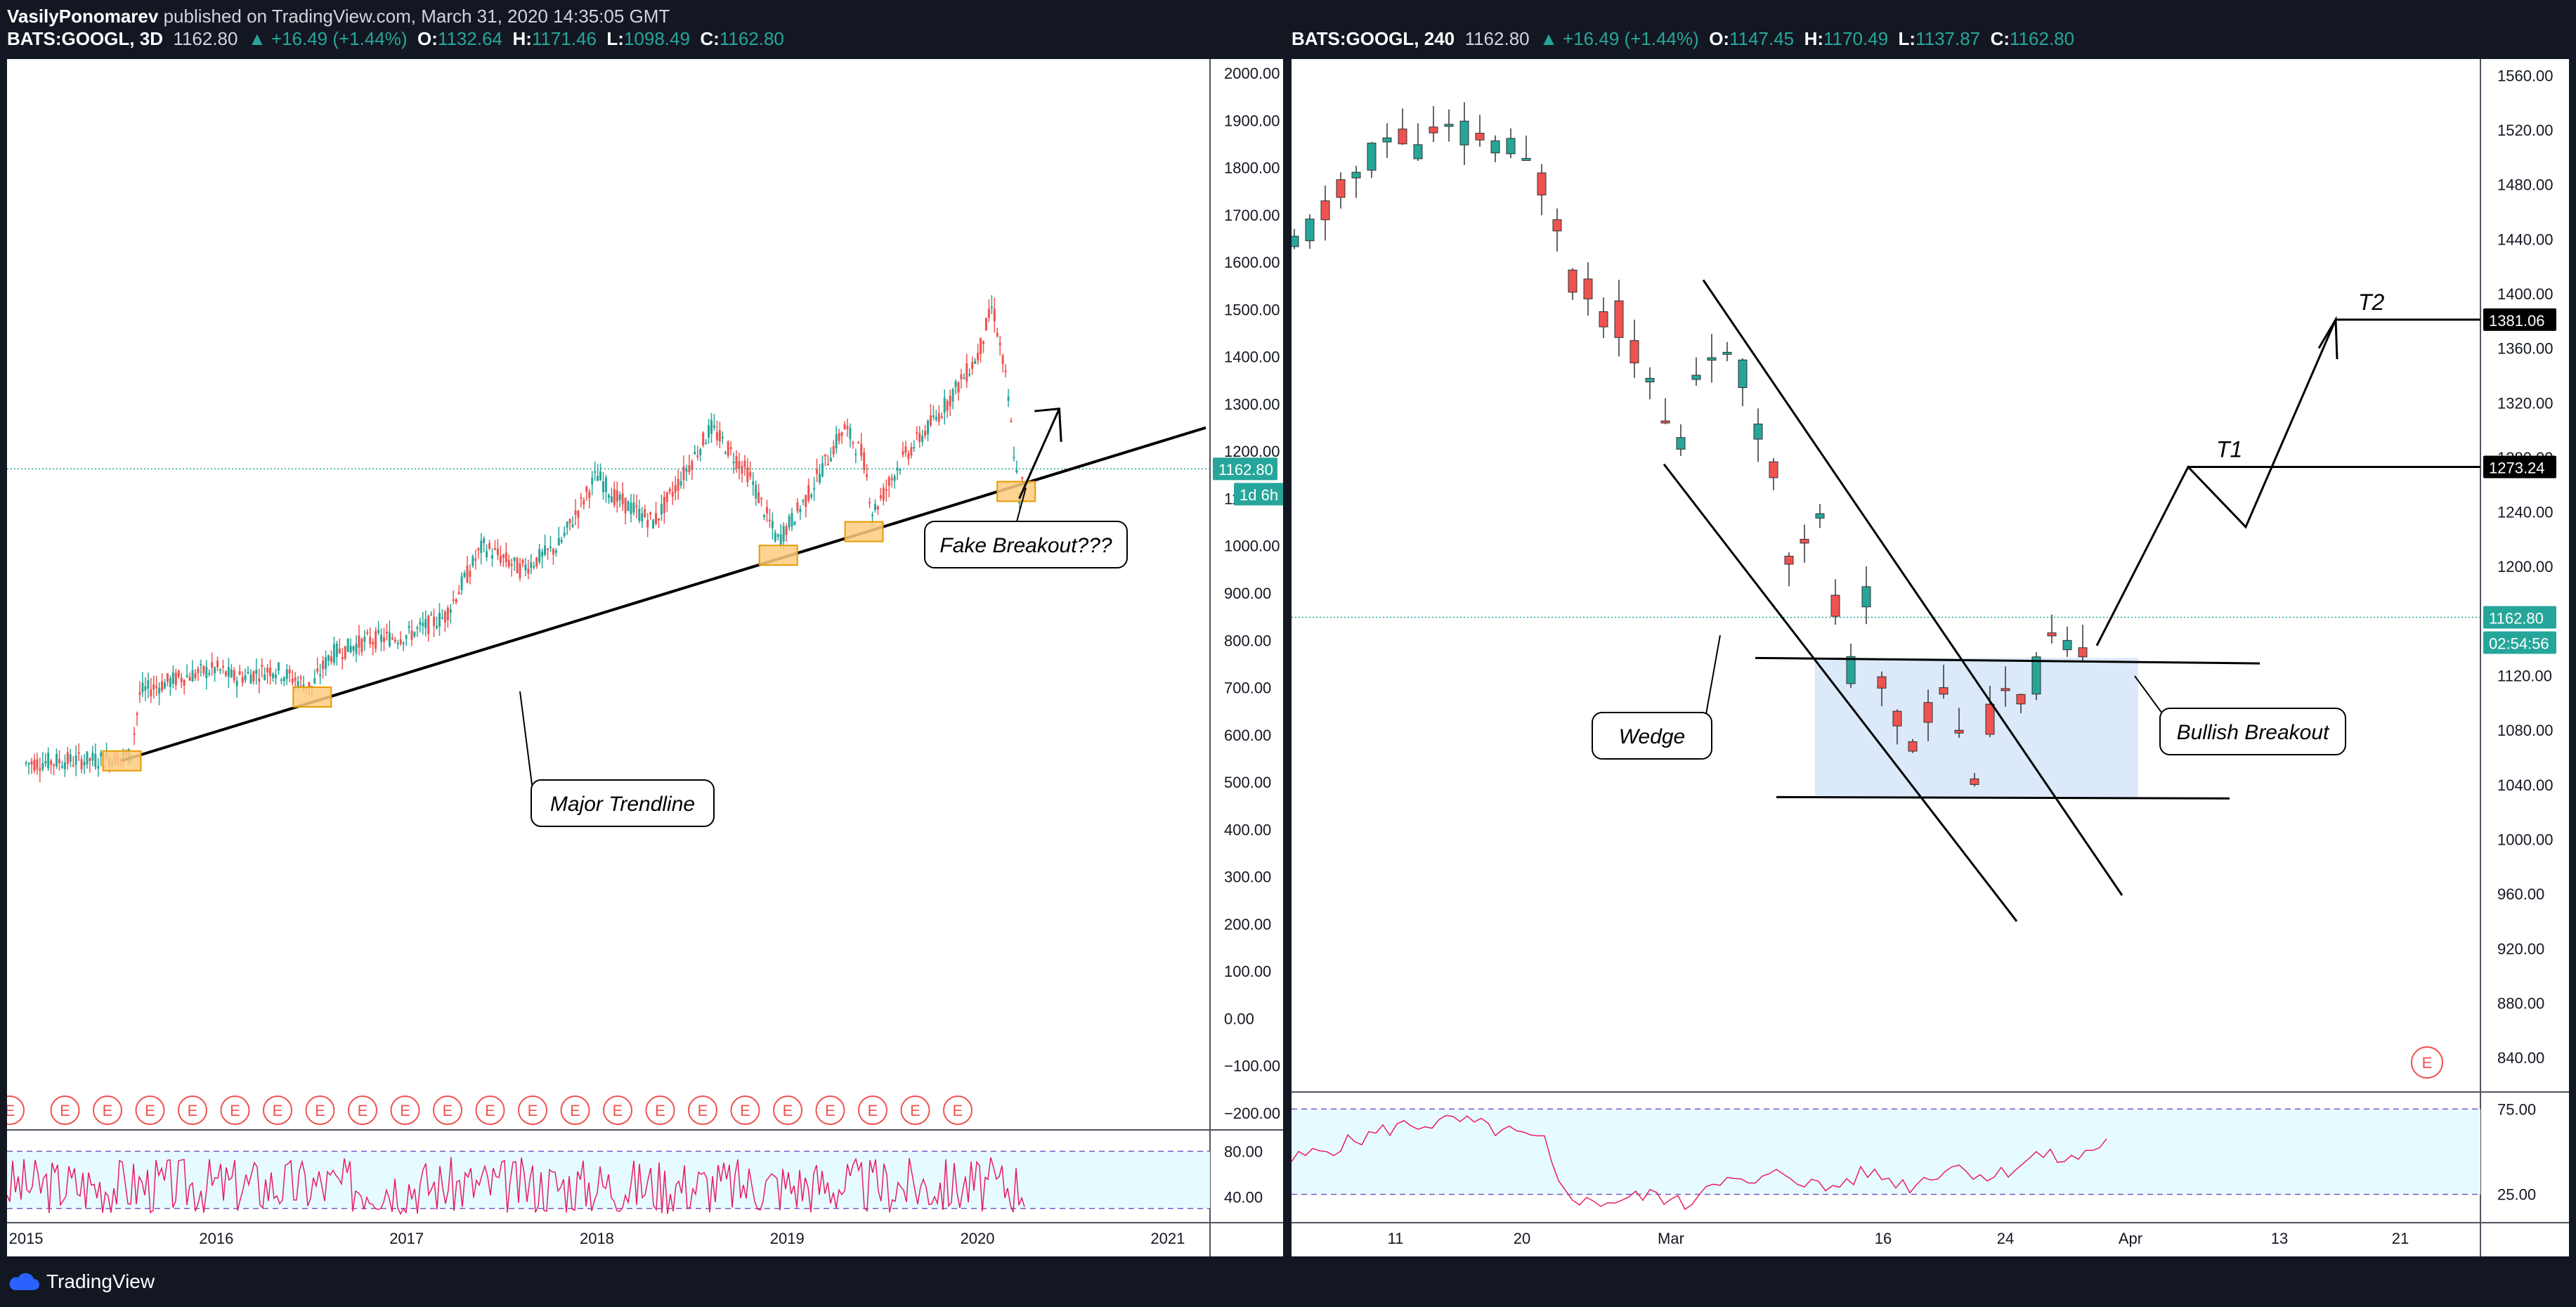  What do you see at coordinates (100, 1281) in the screenshot?
I see `brand-label: TradingView` at bounding box center [100, 1281].